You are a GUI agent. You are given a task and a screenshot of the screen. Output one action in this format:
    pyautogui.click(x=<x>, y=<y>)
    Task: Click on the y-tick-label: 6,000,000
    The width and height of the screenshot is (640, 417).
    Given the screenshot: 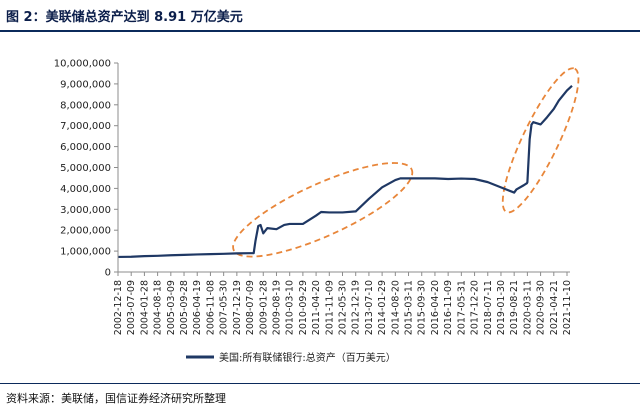 What is the action you would take?
    pyautogui.click(x=85, y=147)
    